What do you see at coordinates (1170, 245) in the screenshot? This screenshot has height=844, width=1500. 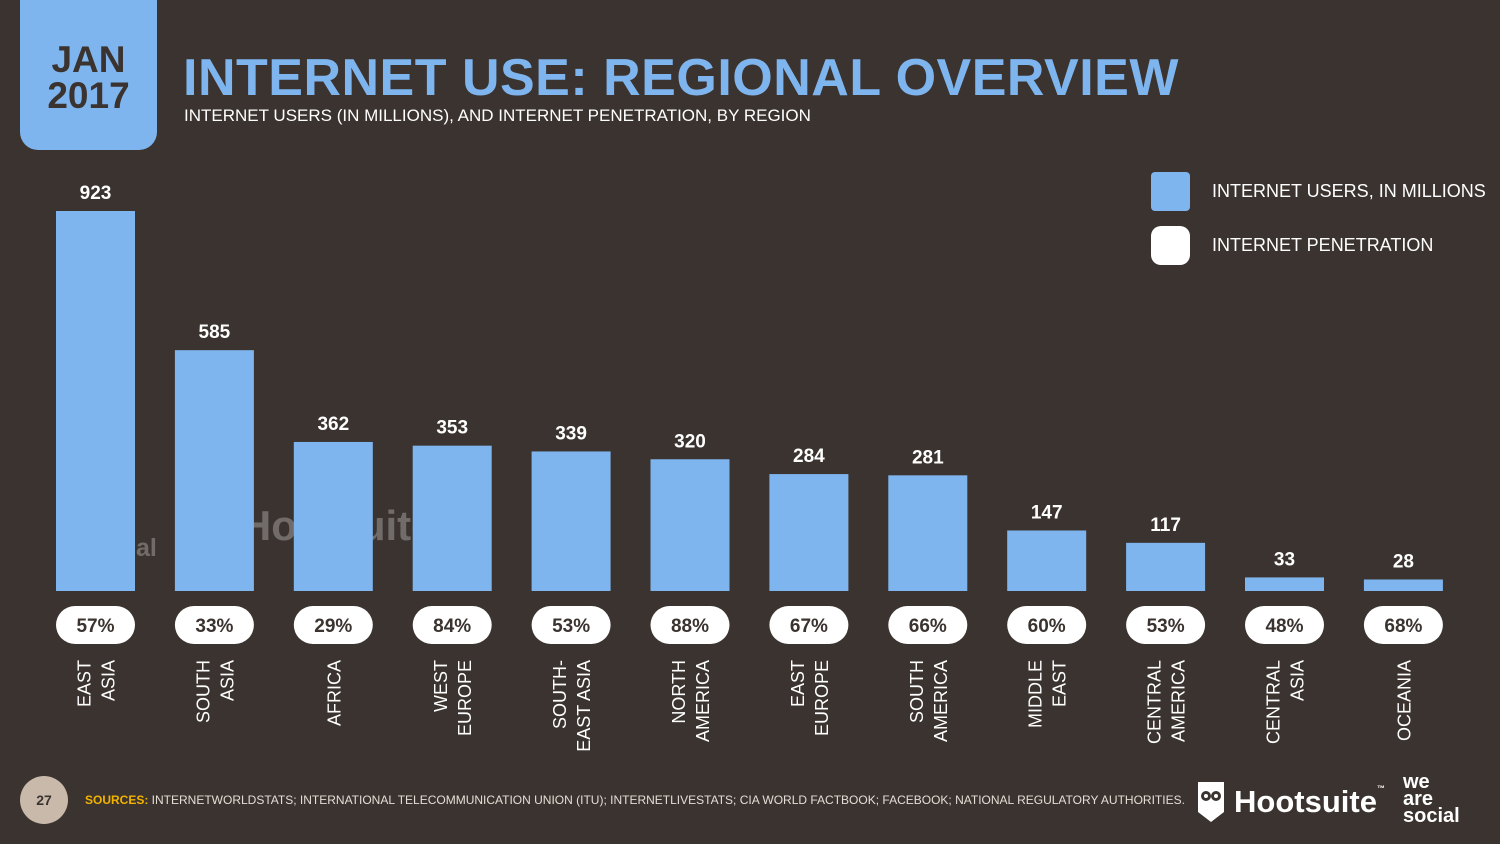 I see `legend-swatch-penetration` at bounding box center [1170, 245].